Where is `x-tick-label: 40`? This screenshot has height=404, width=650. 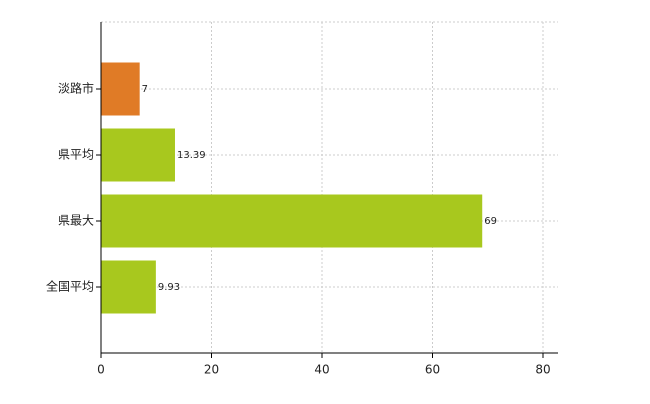
x-tick-label: 40 is located at coordinates (321, 370).